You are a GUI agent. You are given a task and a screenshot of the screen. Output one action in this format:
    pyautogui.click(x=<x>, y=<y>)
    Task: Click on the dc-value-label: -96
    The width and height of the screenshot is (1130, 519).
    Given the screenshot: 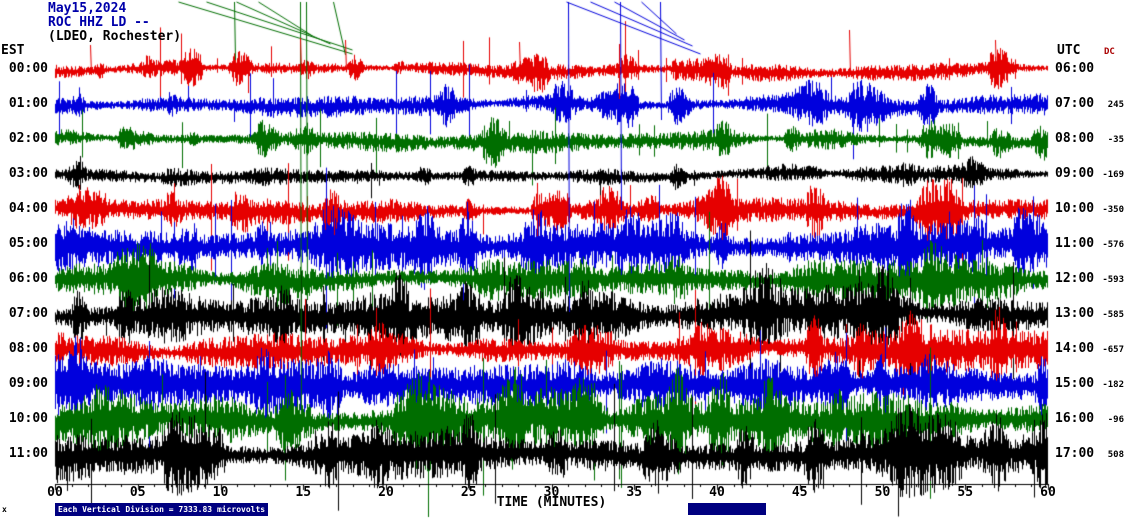 What is the action you would take?
    pyautogui.click(x=1115, y=420)
    